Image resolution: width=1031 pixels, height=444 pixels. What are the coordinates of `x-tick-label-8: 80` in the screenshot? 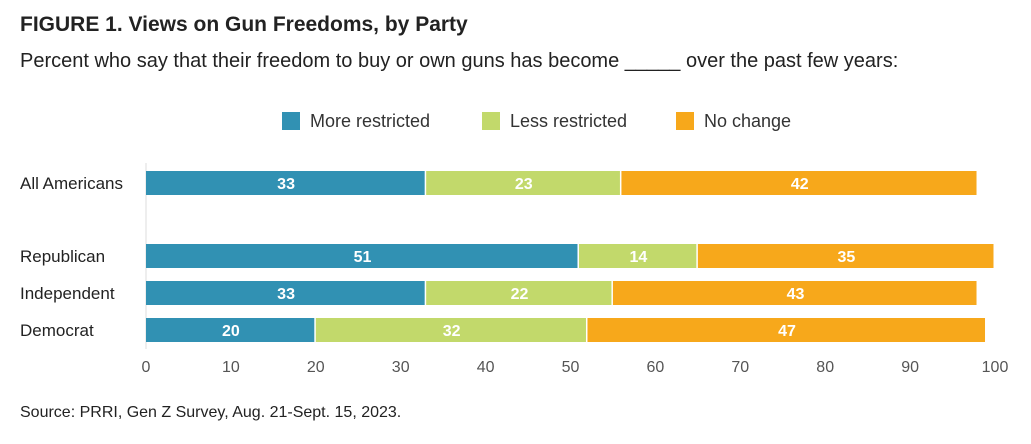 It's located at (825, 367).